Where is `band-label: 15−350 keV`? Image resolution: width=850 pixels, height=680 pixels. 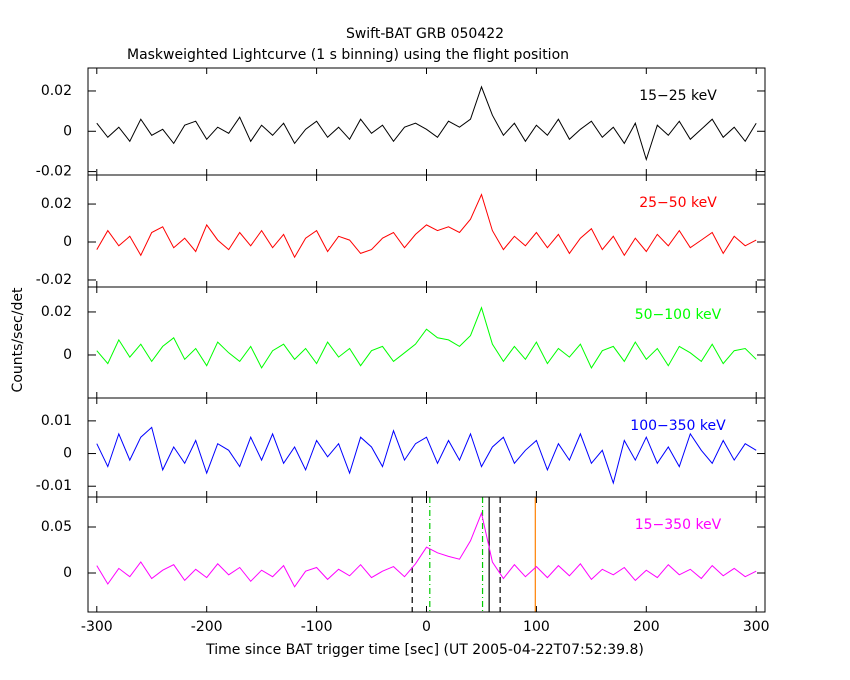 band-label: 15−350 keV is located at coordinates (678, 525).